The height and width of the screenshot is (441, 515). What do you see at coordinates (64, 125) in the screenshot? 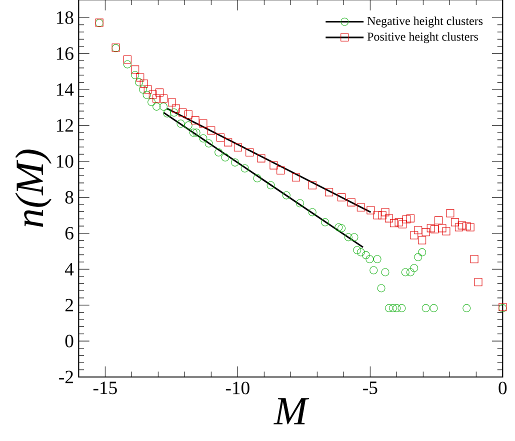
I see `y-tick-label: 12` at bounding box center [64, 125].